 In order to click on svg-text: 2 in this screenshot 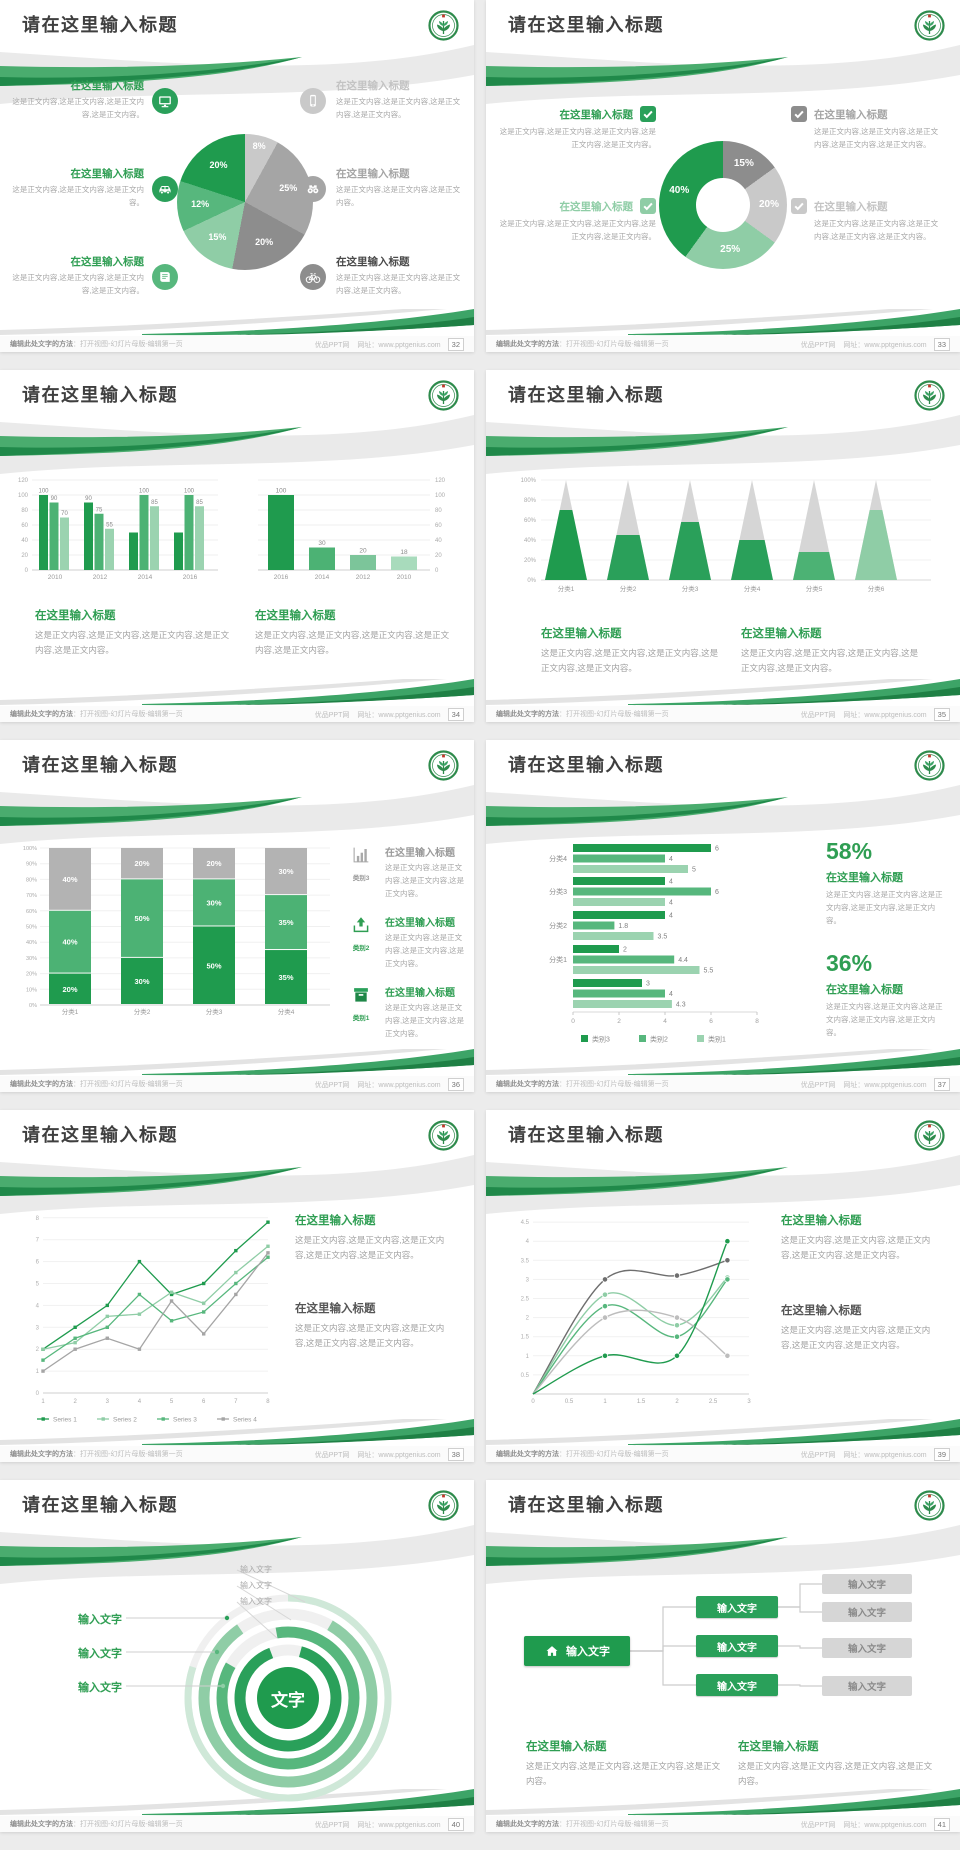, I will do `click(528, 1319)`.